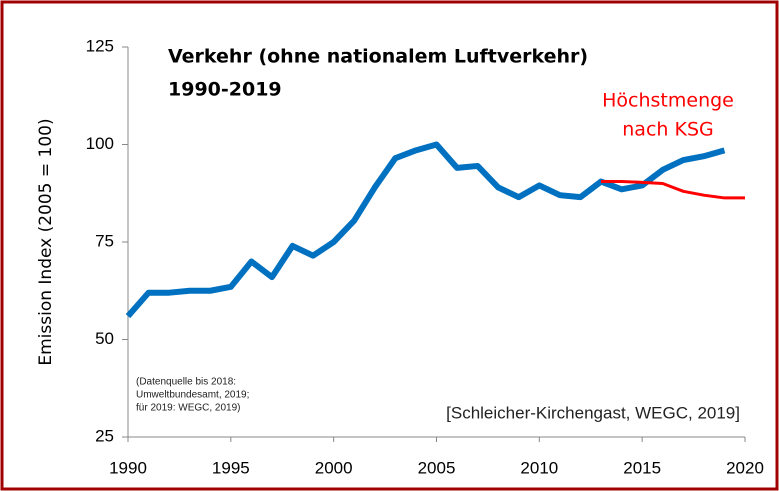 The height and width of the screenshot is (491, 779). I want to click on annotation: nach KSG, so click(667, 130).